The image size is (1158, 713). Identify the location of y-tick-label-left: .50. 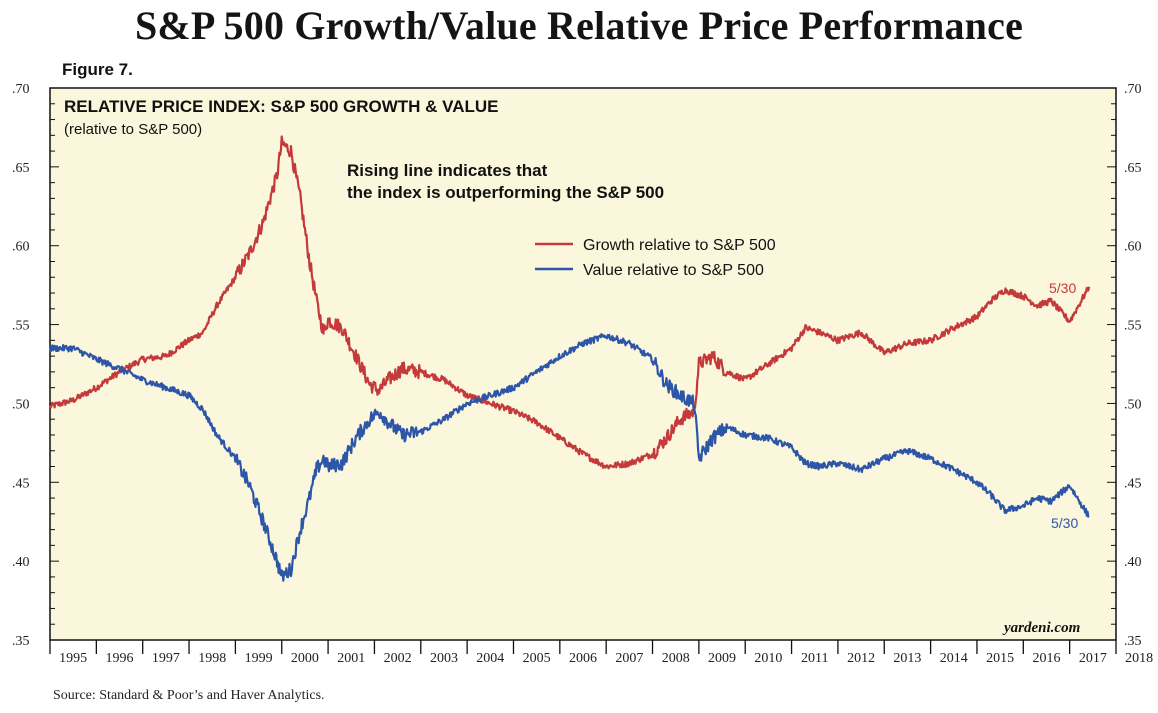
(21, 404).